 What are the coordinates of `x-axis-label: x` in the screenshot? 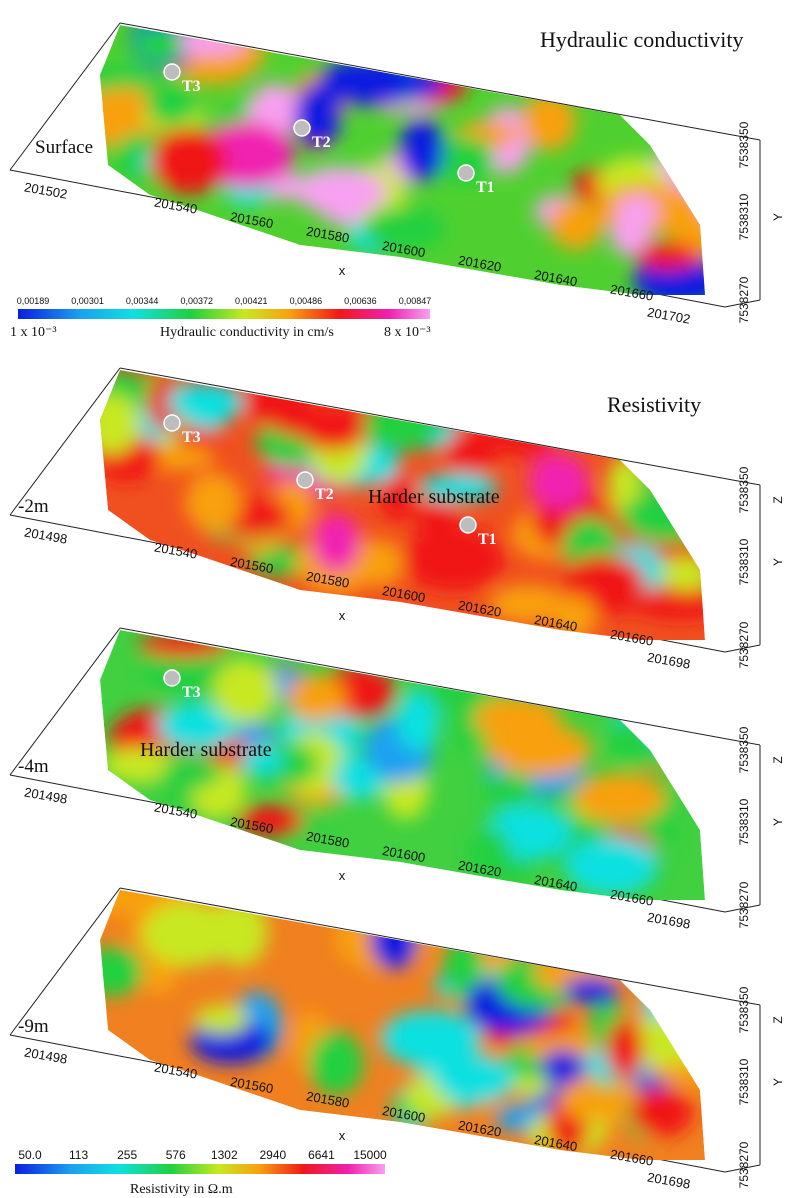 It's located at (342, 1135).